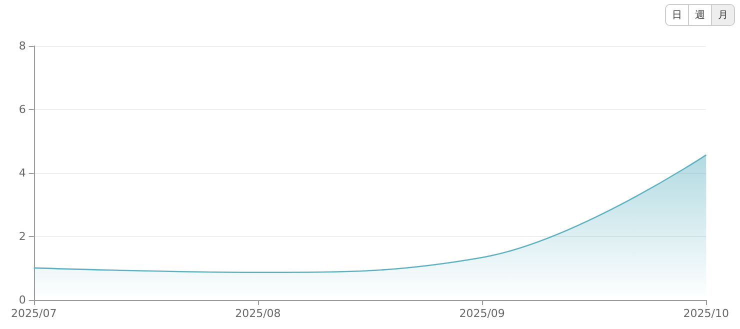  What do you see at coordinates (22, 300) in the screenshot?
I see `y-tick-label: 0` at bounding box center [22, 300].